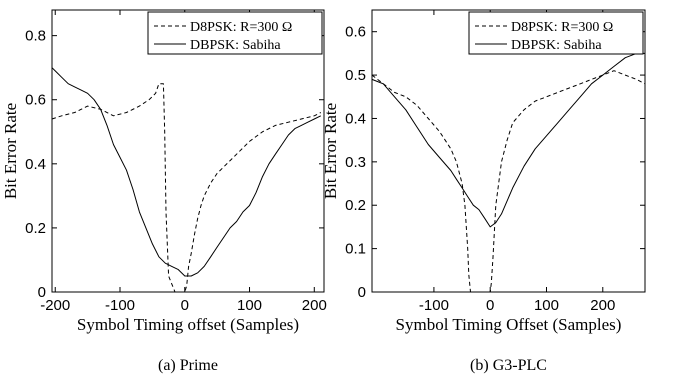 The height and width of the screenshot is (380, 678). I want to click on y-tick-label: 0.8, so click(35, 36).